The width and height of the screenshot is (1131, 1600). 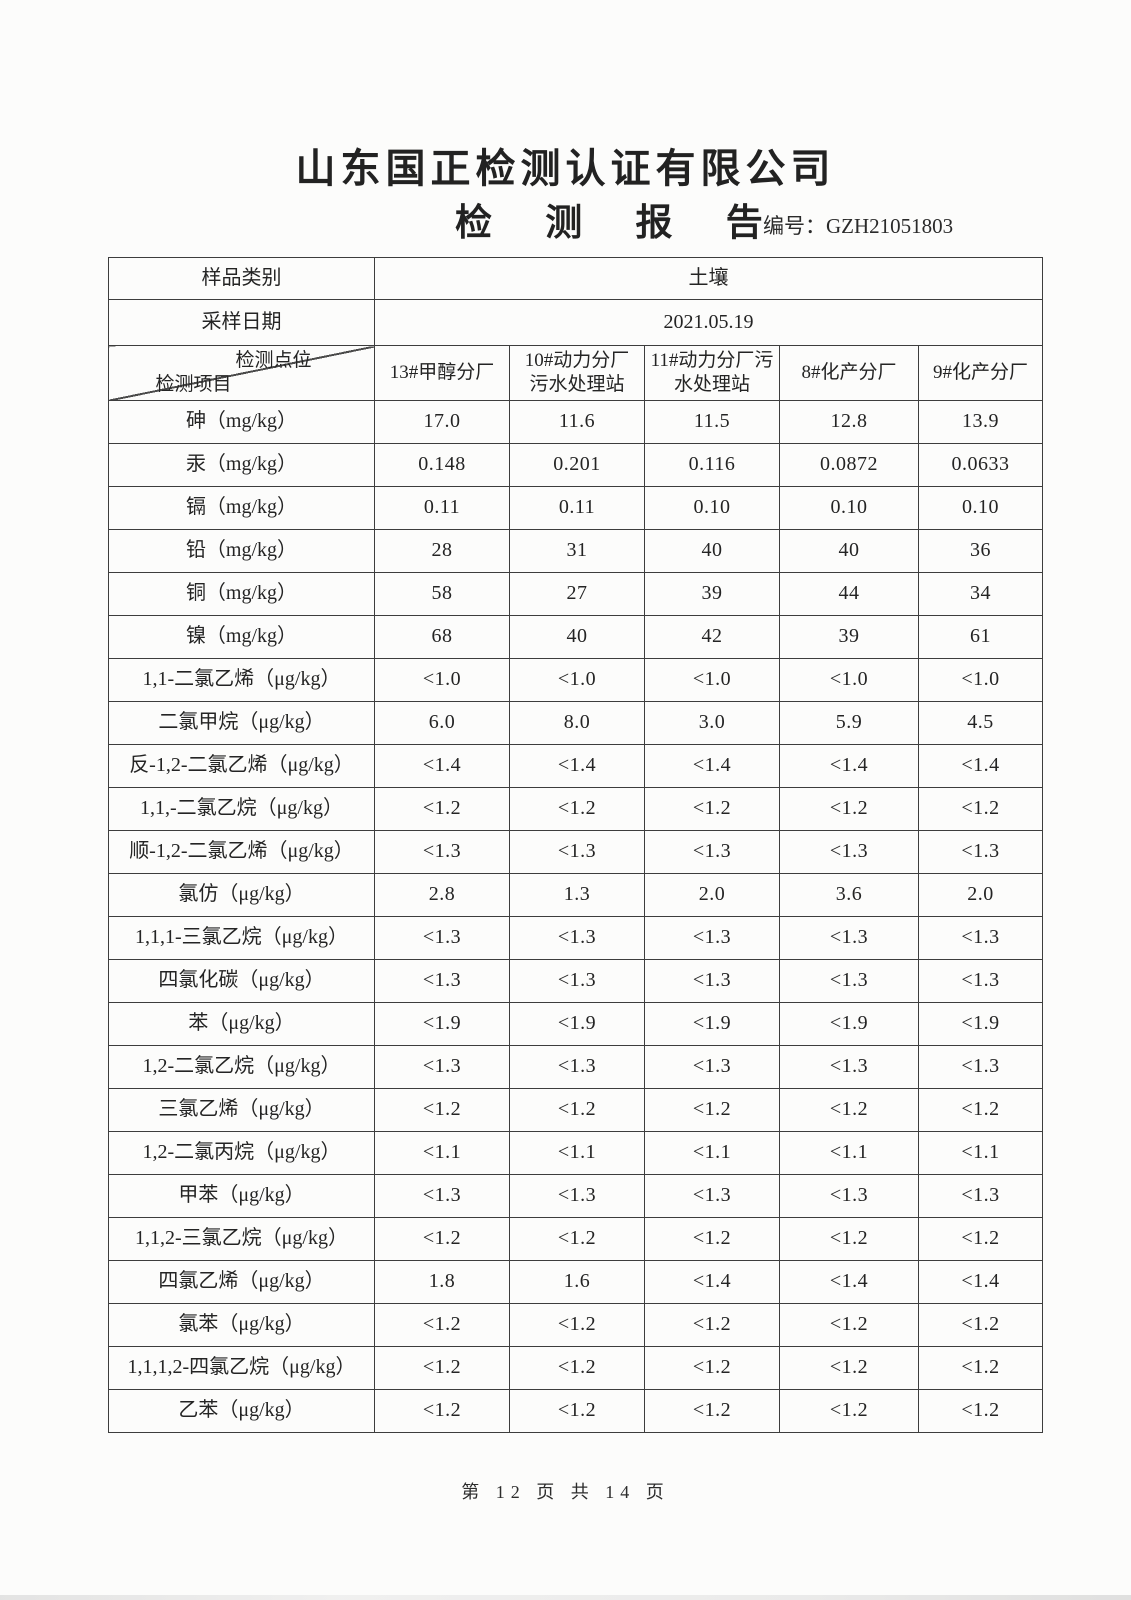 What do you see at coordinates (980, 373) in the screenshot?
I see `column-header-5: 9#化产分厂` at bounding box center [980, 373].